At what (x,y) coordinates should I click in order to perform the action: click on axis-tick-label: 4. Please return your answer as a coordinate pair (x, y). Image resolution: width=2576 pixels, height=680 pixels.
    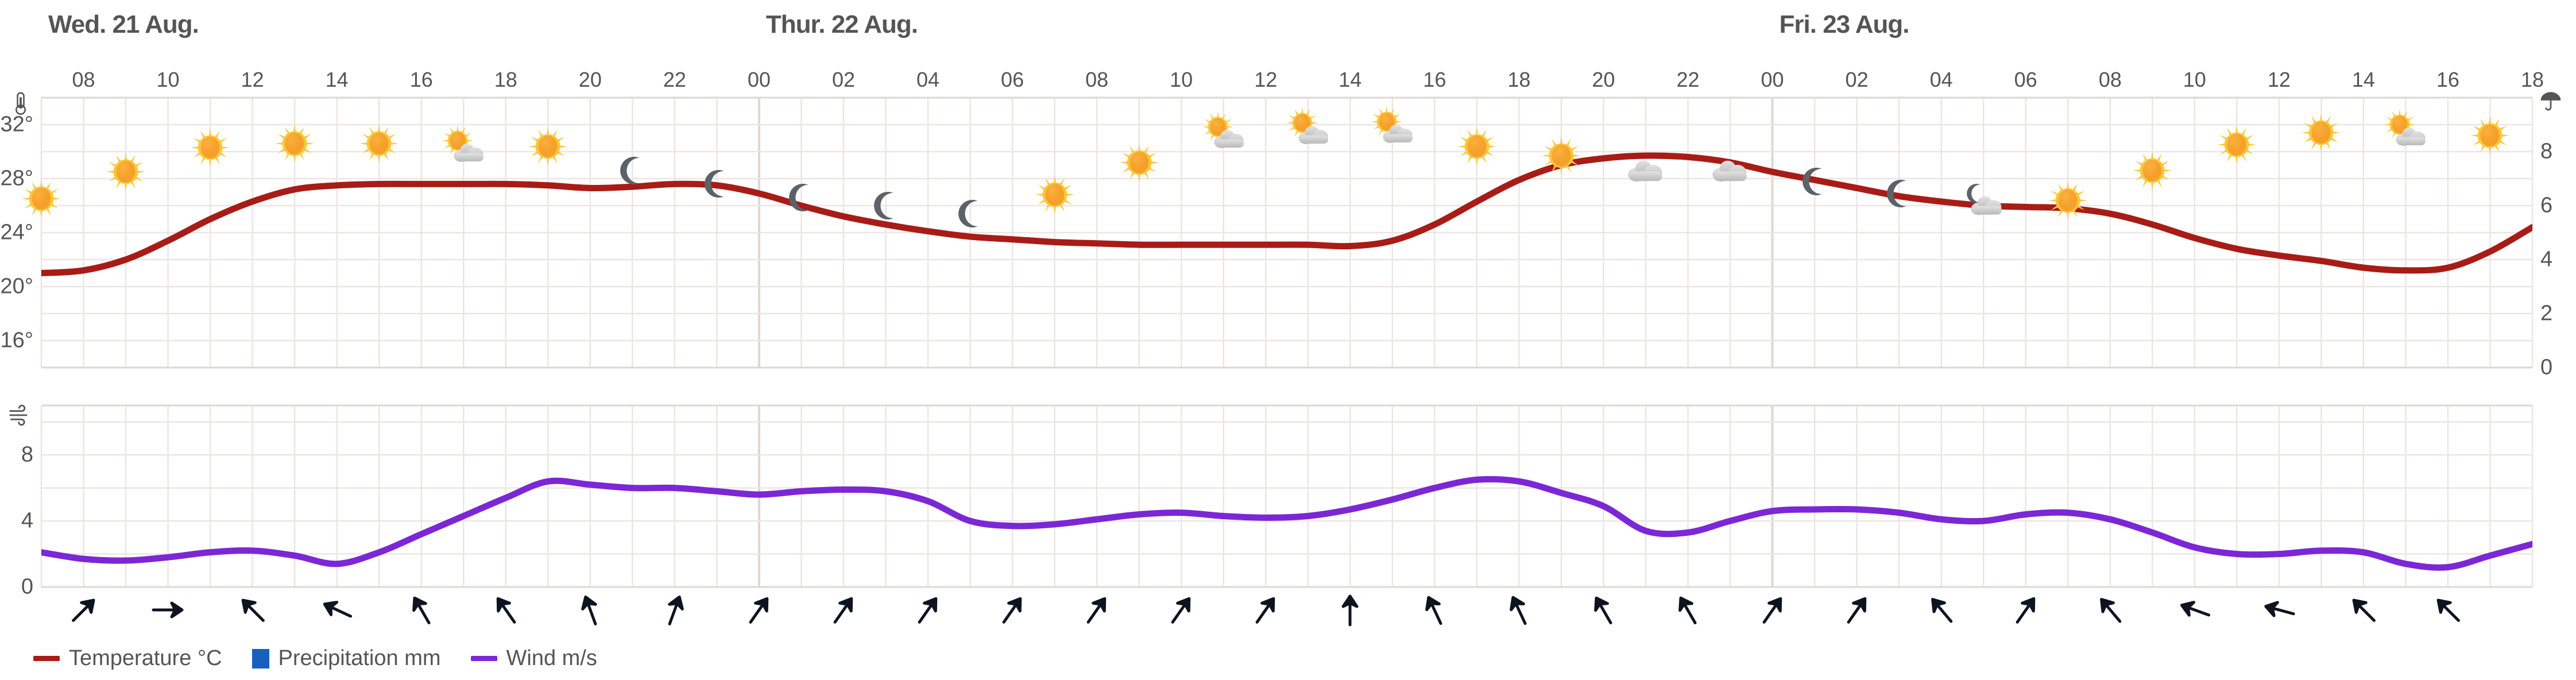
    Looking at the image, I should click on (27, 520).